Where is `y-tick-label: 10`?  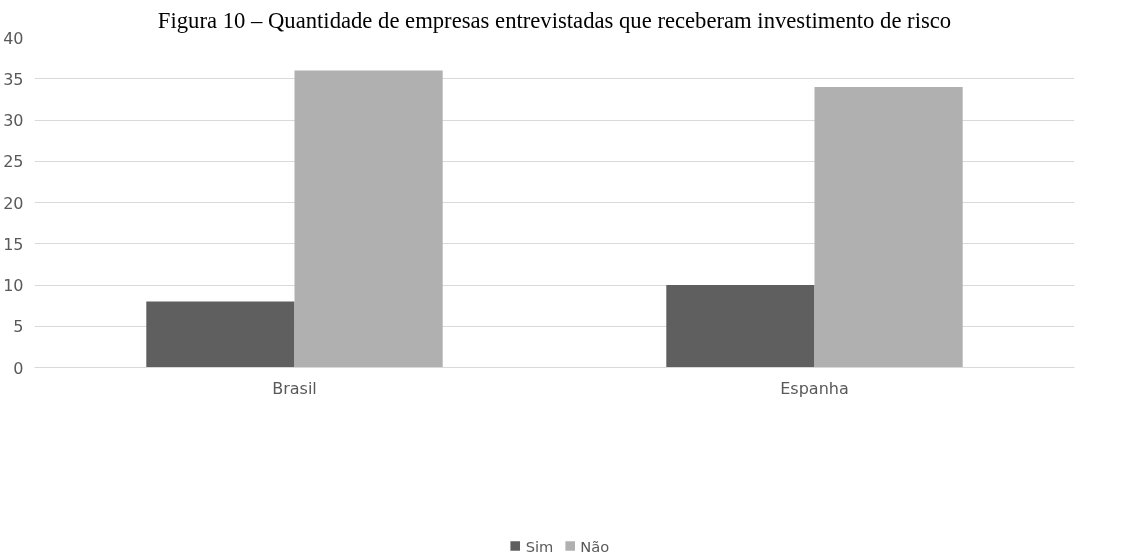
y-tick-label: 10 is located at coordinates (13, 285).